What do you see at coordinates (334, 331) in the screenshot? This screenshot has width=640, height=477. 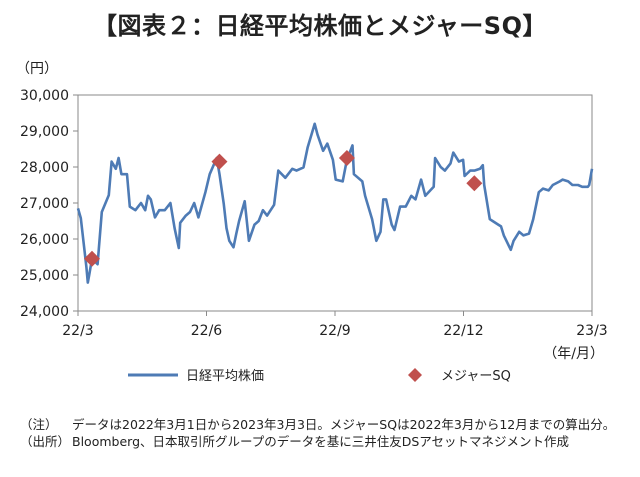 I see `x-tick-label: 22/9` at bounding box center [334, 331].